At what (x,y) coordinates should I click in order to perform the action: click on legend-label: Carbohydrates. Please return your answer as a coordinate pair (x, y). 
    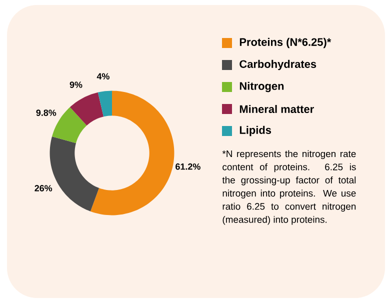
    Looking at the image, I should click on (278, 65).